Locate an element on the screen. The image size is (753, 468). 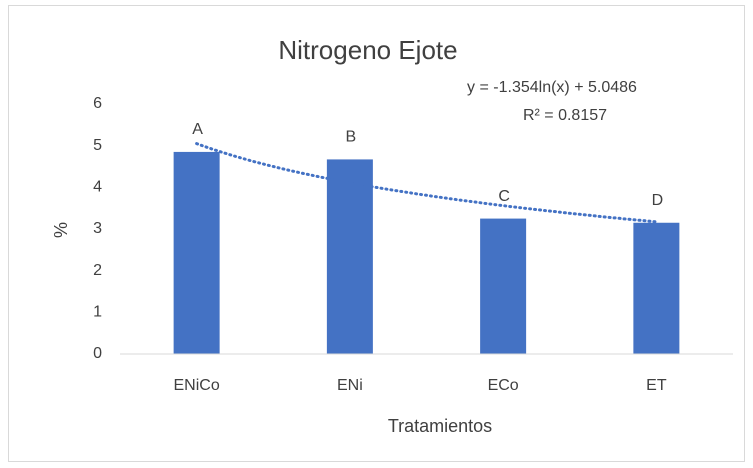
y-tick-label: 1 is located at coordinates (97, 312).